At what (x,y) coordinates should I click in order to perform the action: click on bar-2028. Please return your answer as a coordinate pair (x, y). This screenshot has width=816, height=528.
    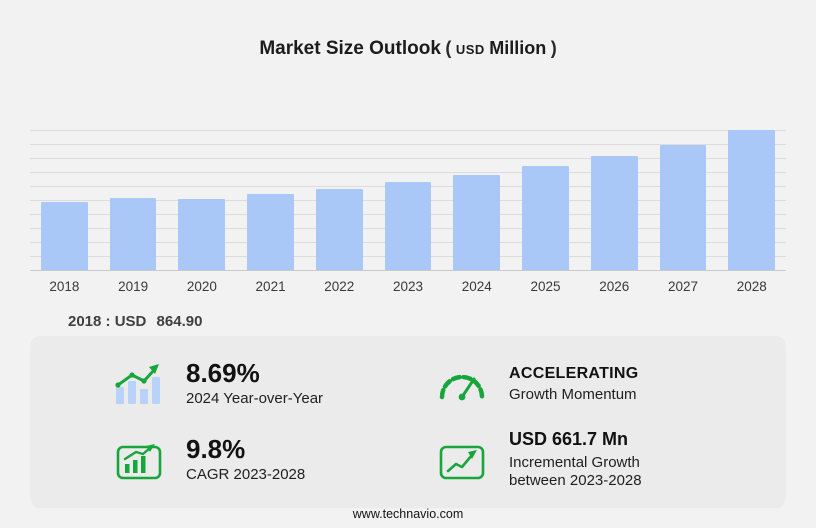
    Looking at the image, I should click on (751, 195).